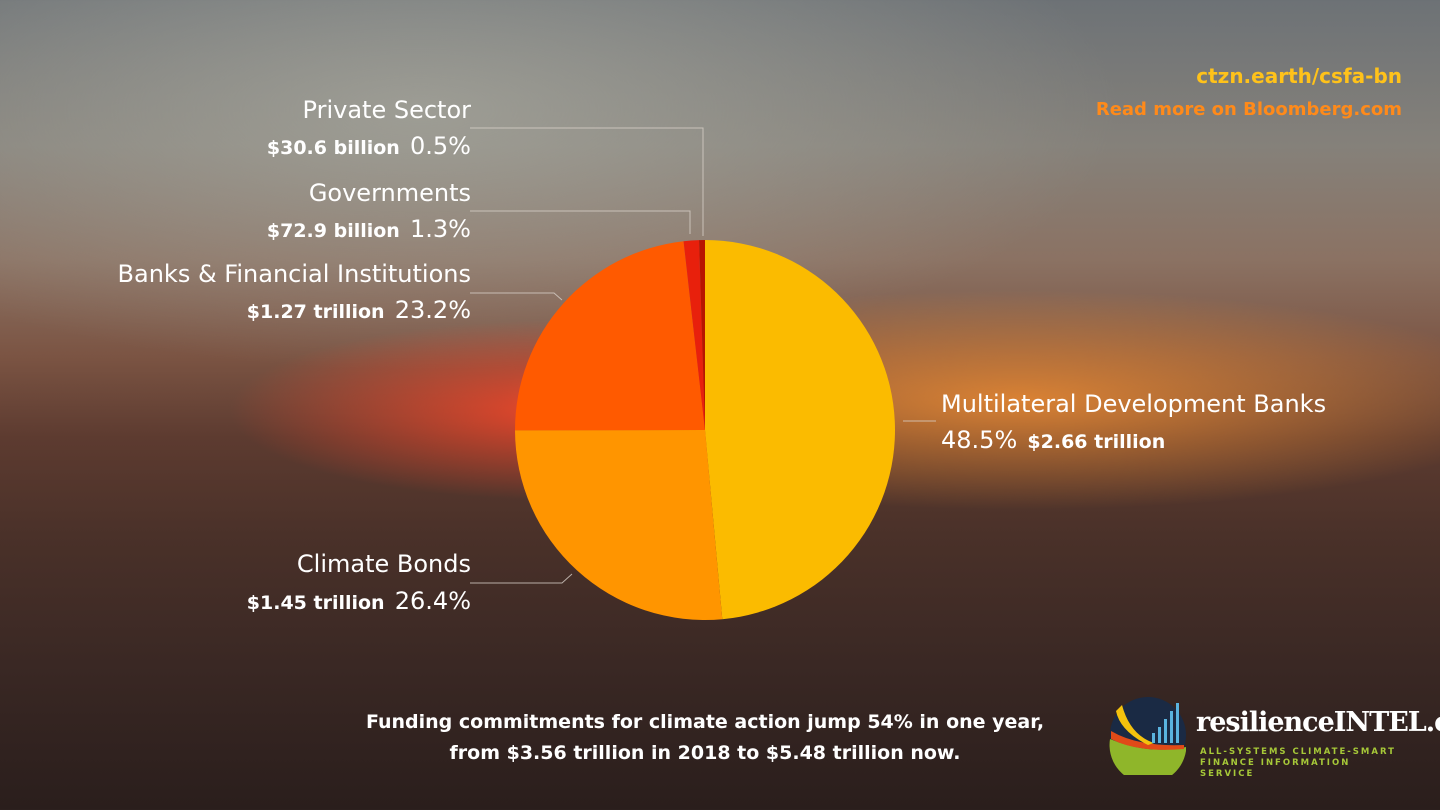 The width and height of the screenshot is (1440, 810). I want to click on leader-line-governments, so click(580, 222).